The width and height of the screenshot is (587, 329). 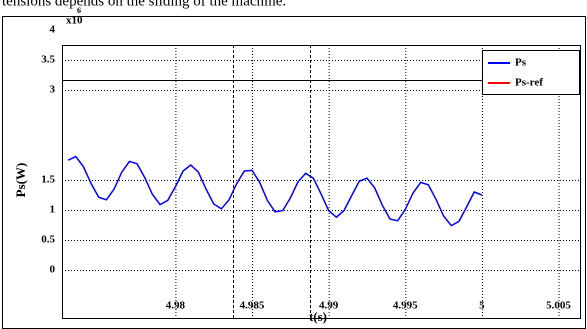 What do you see at coordinates (48, 240) in the screenshot?
I see `y-tick-label: 0.5` at bounding box center [48, 240].